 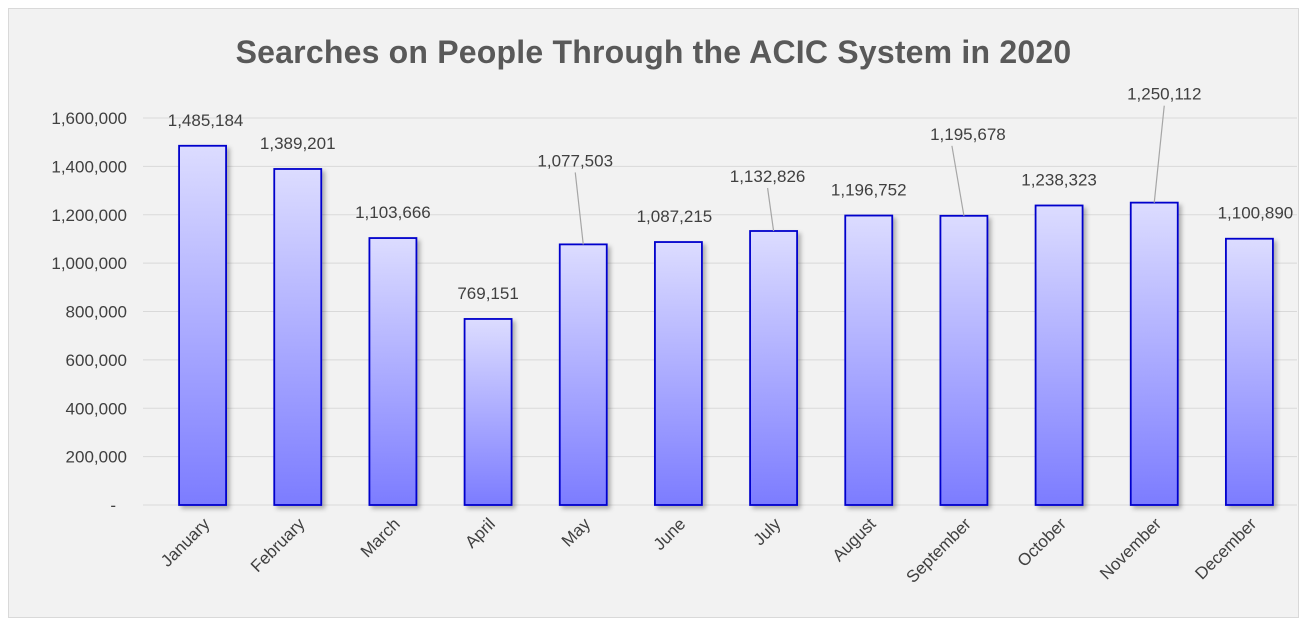 I want to click on x-tick-label-april: April, so click(x=479, y=532).